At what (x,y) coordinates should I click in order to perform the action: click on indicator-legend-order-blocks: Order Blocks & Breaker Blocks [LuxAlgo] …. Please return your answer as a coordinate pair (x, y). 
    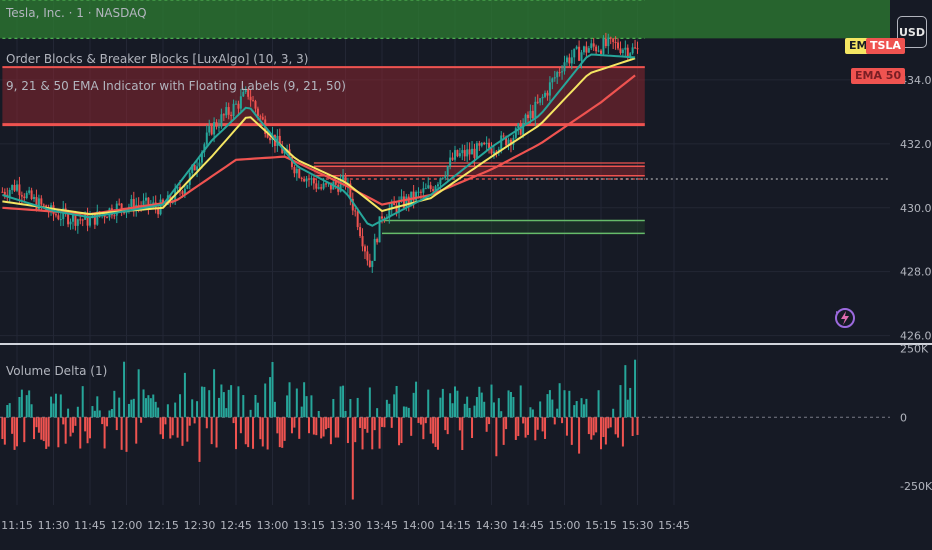
    Looking at the image, I should click on (157, 59).